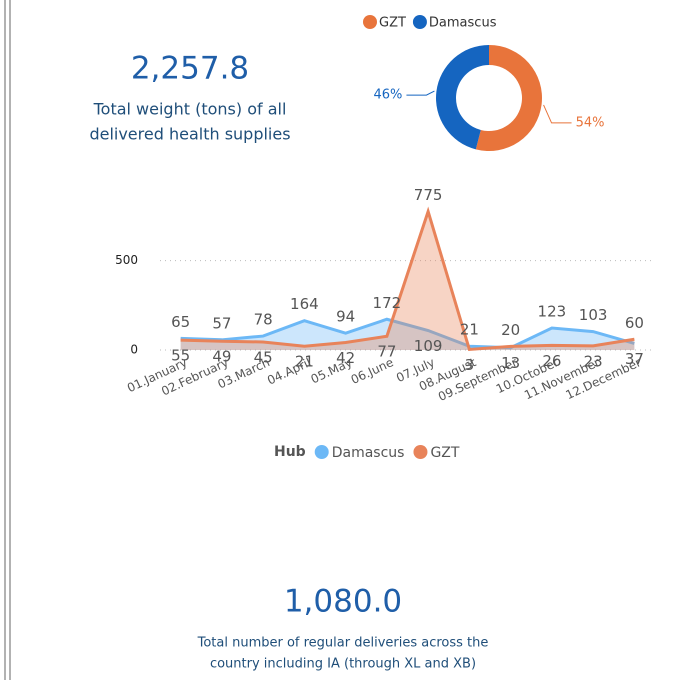  I want to click on data-label: 26, so click(551, 361).